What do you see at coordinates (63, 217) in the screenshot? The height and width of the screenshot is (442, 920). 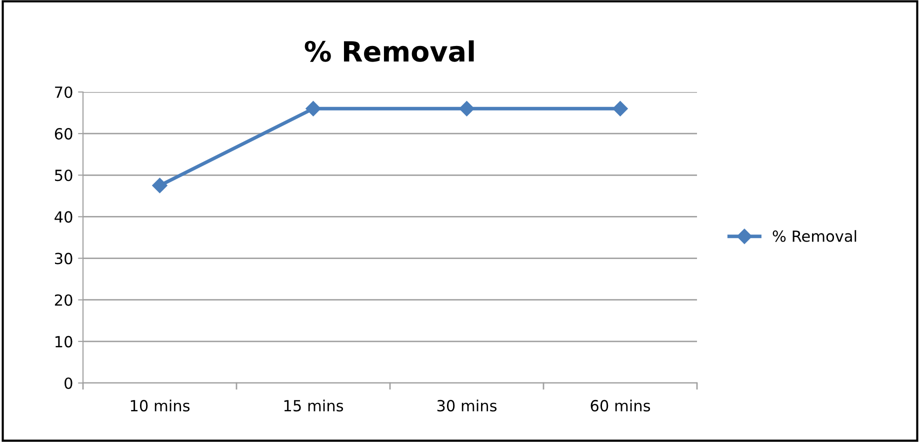 I see `y-tick-label: 40` at bounding box center [63, 217].